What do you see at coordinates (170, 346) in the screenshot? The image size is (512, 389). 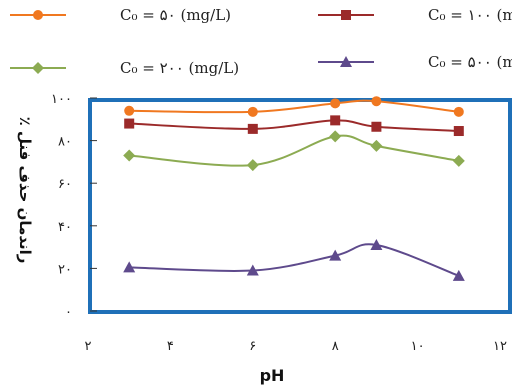 I see `x-tick-label: ۴` at bounding box center [170, 346].